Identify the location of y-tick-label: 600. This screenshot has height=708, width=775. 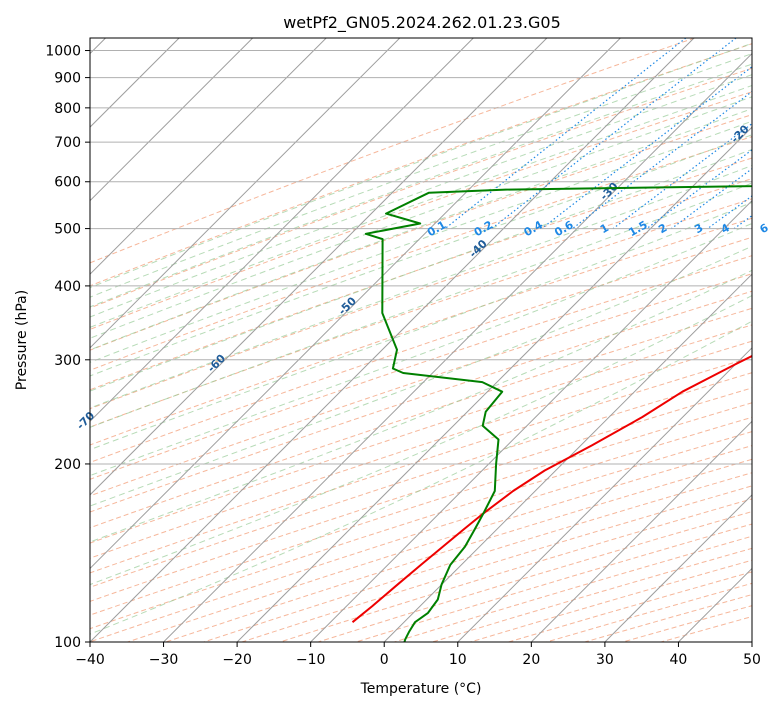
(67, 183).